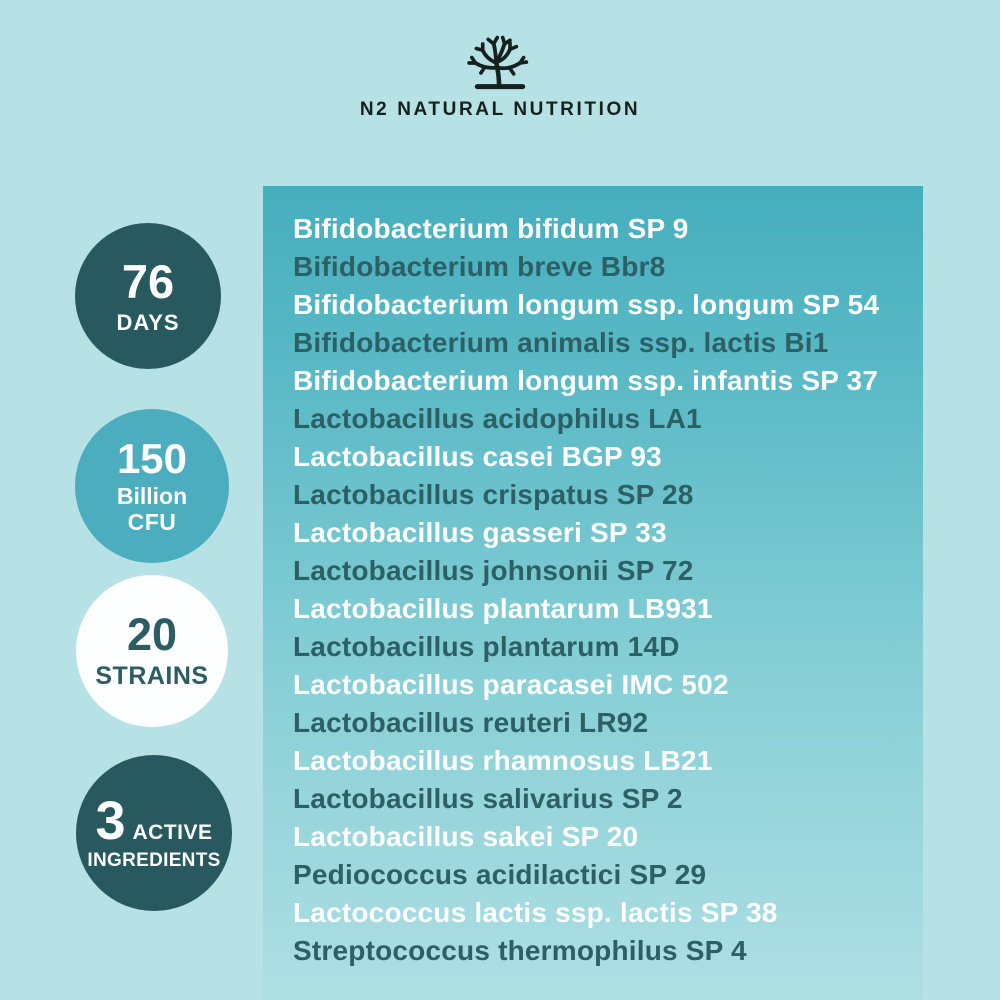  What do you see at coordinates (491, 228) in the screenshot?
I see `list-item: Bifidobacterium bifidum SP 9` at bounding box center [491, 228].